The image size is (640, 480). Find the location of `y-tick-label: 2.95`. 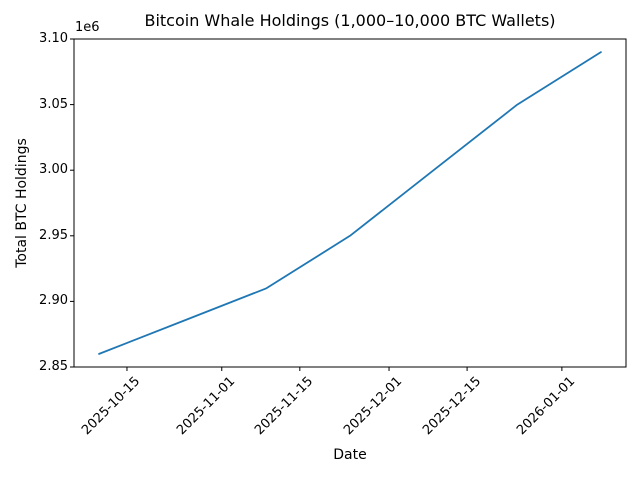

y-tick-label: 2.95 is located at coordinates (53, 235).